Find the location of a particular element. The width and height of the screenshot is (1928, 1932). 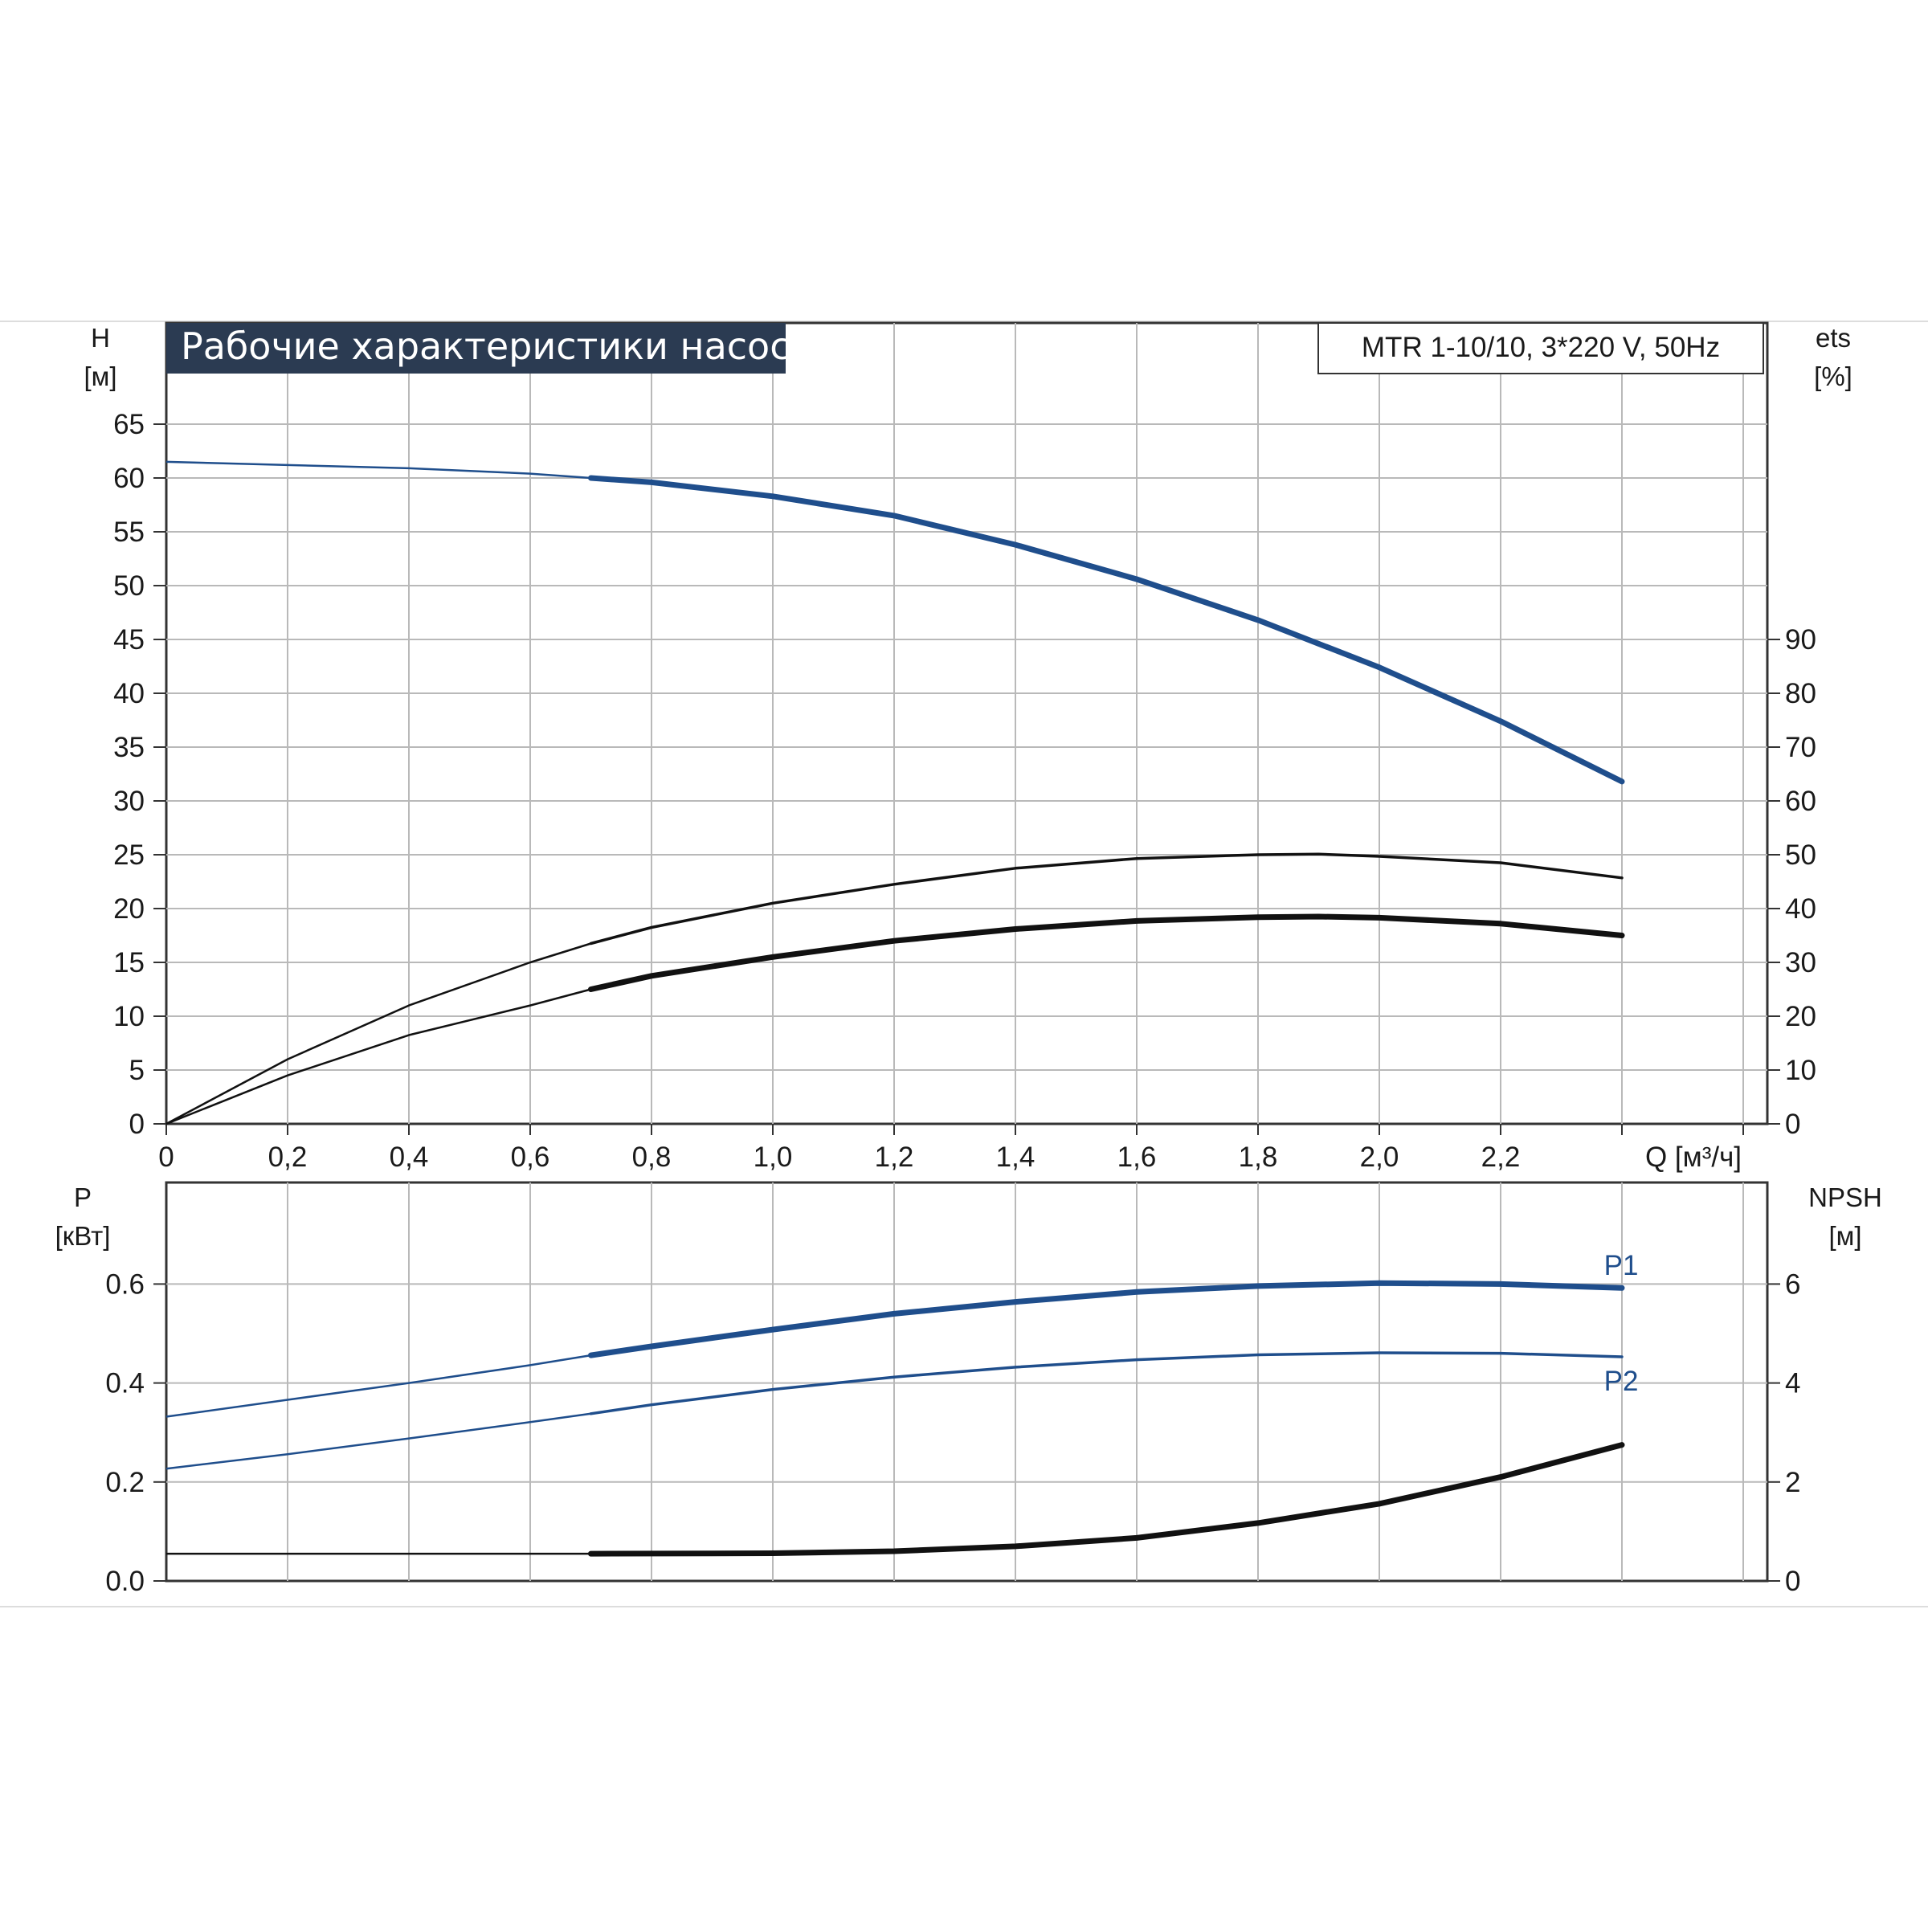

lower-right-tick-label: 2 is located at coordinates (1793, 1483).